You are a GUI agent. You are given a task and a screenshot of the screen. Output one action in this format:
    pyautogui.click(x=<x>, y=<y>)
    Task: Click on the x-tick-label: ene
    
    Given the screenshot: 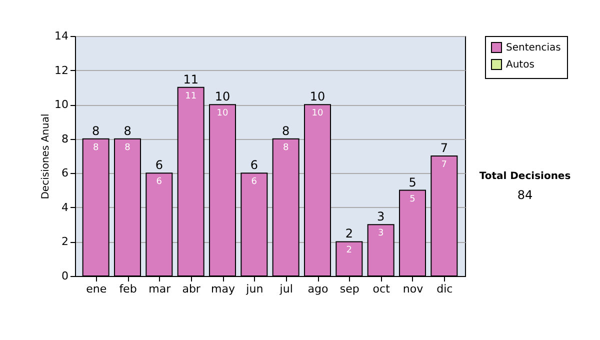 What is the action you would take?
    pyautogui.click(x=96, y=289)
    